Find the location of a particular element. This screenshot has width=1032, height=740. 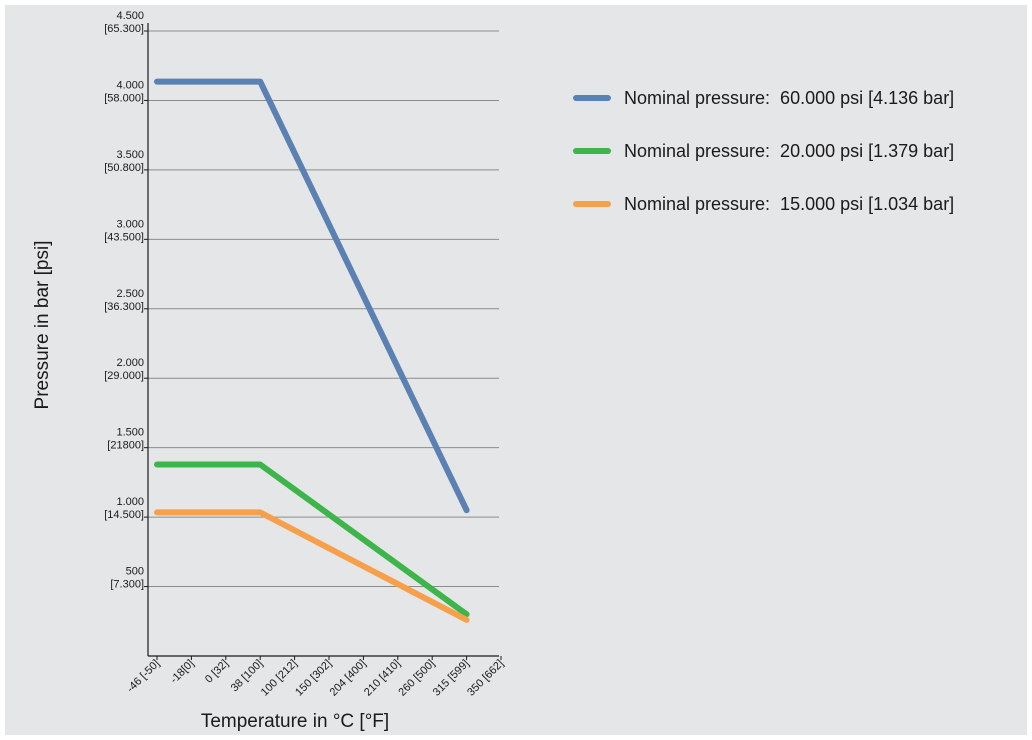

x-tick-label: 150 [302] is located at coordinates (313, 678).